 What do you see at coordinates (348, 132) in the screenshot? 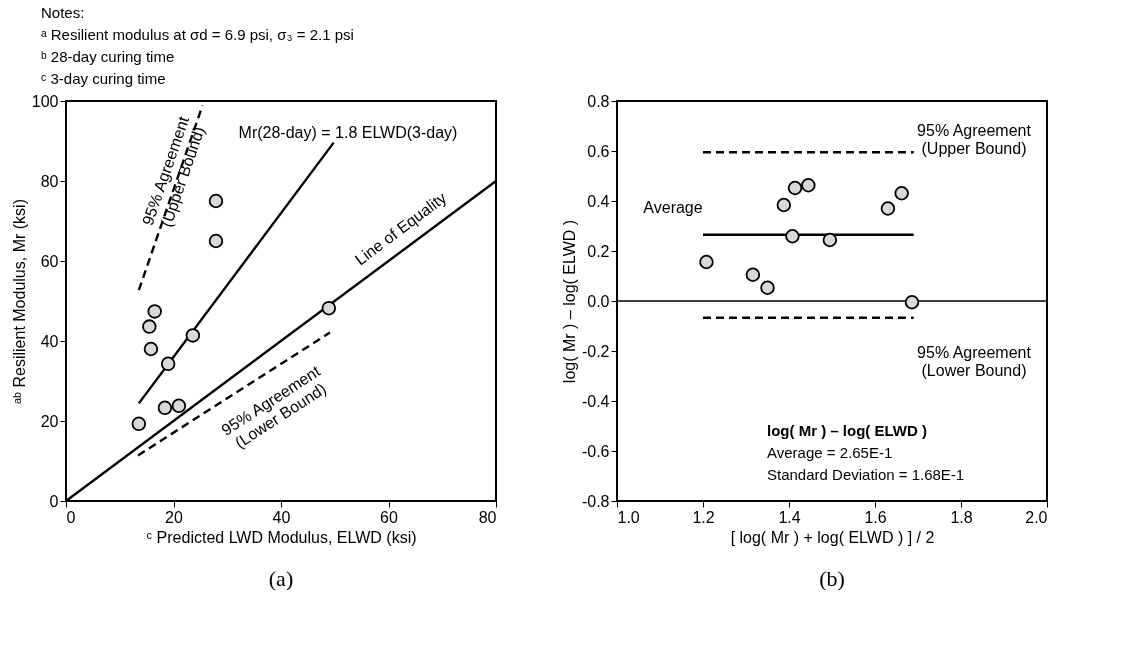
I see `annotation: Mr(28-day) = 1.8 ELWD(3-day)` at bounding box center [348, 132].